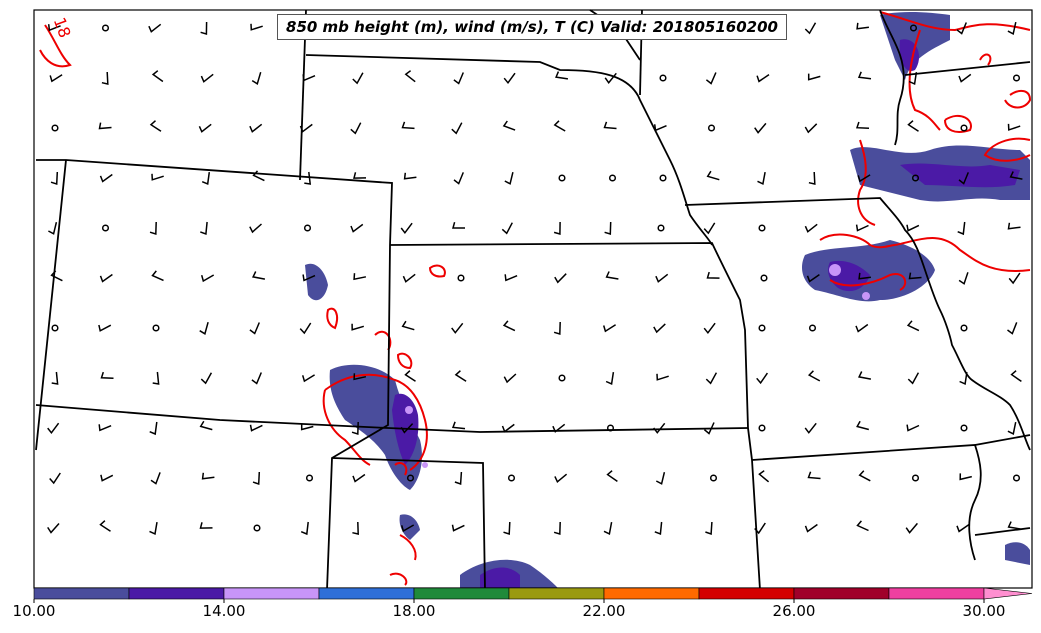  Describe the element at coordinates (34, 611) in the screenshot. I see `colorbar-label: 10.00` at that location.